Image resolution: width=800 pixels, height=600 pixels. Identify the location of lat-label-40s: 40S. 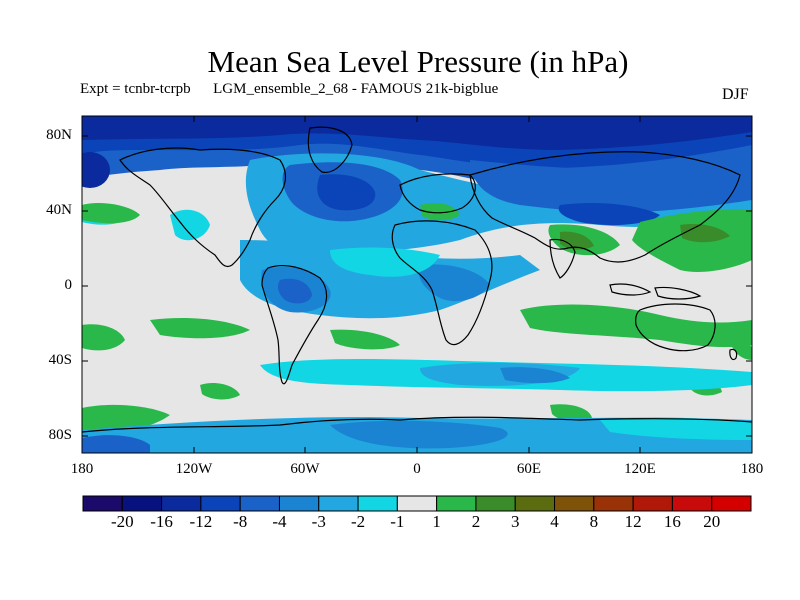
(60, 360).